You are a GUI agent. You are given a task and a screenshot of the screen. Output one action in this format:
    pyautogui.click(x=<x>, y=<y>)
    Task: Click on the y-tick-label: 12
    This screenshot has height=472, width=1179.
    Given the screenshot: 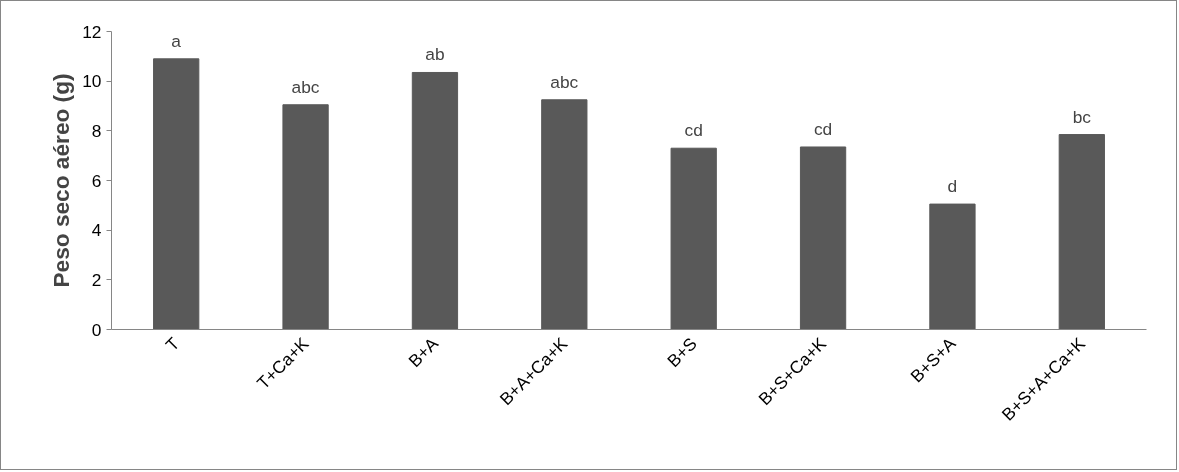 What is the action you would take?
    pyautogui.click(x=92, y=31)
    